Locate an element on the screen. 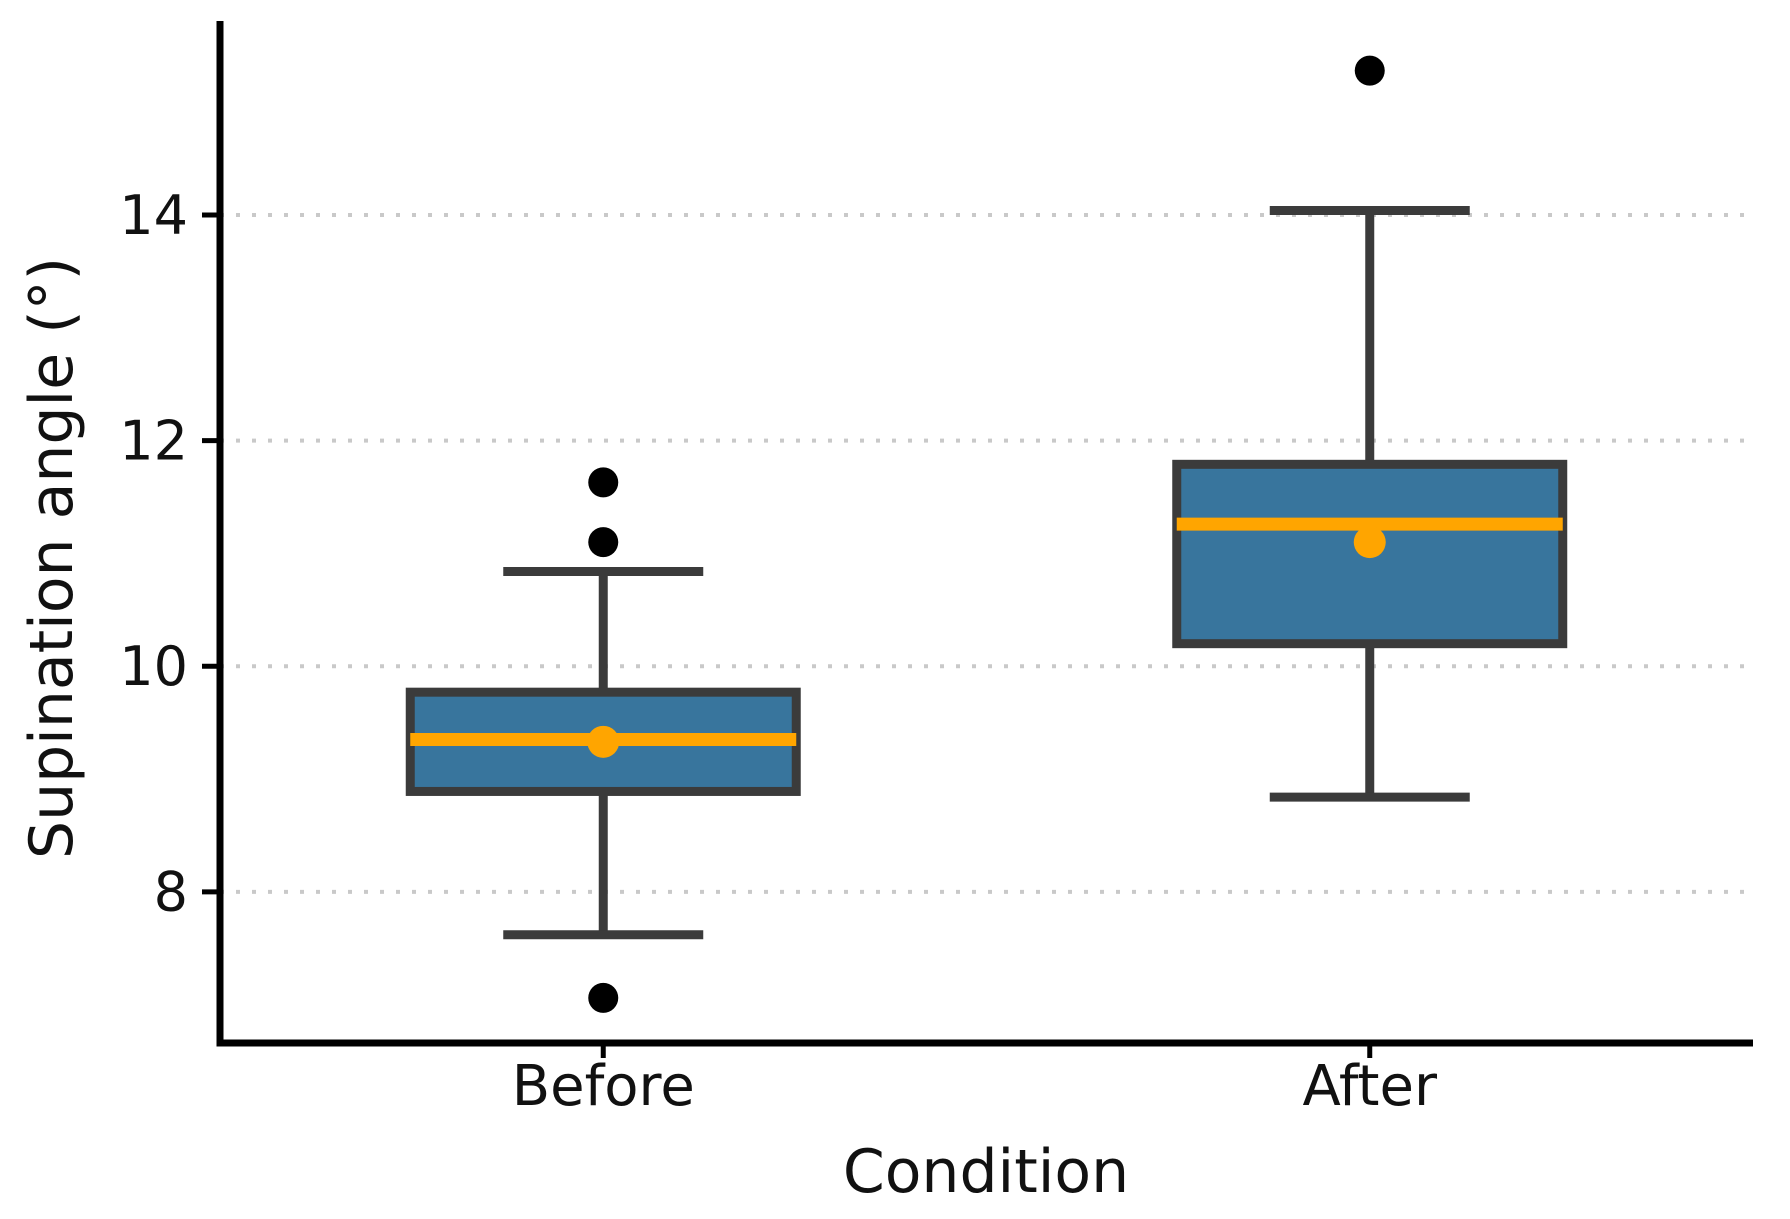 This screenshot has width=1790, height=1219. y-tick-label: 12 is located at coordinates (153, 441).